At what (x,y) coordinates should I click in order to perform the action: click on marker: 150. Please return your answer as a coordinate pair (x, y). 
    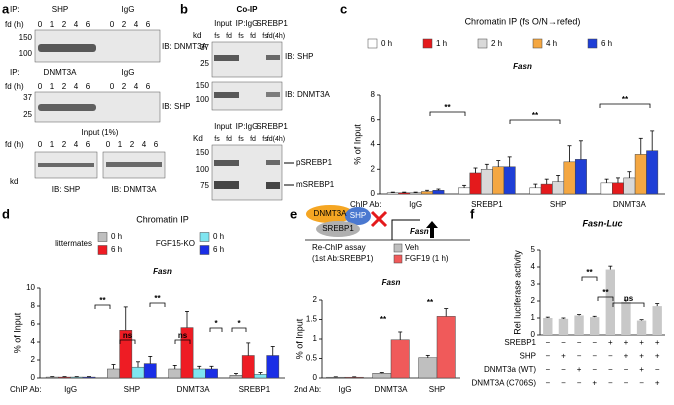
    Looking at the image, I should click on (26, 37).